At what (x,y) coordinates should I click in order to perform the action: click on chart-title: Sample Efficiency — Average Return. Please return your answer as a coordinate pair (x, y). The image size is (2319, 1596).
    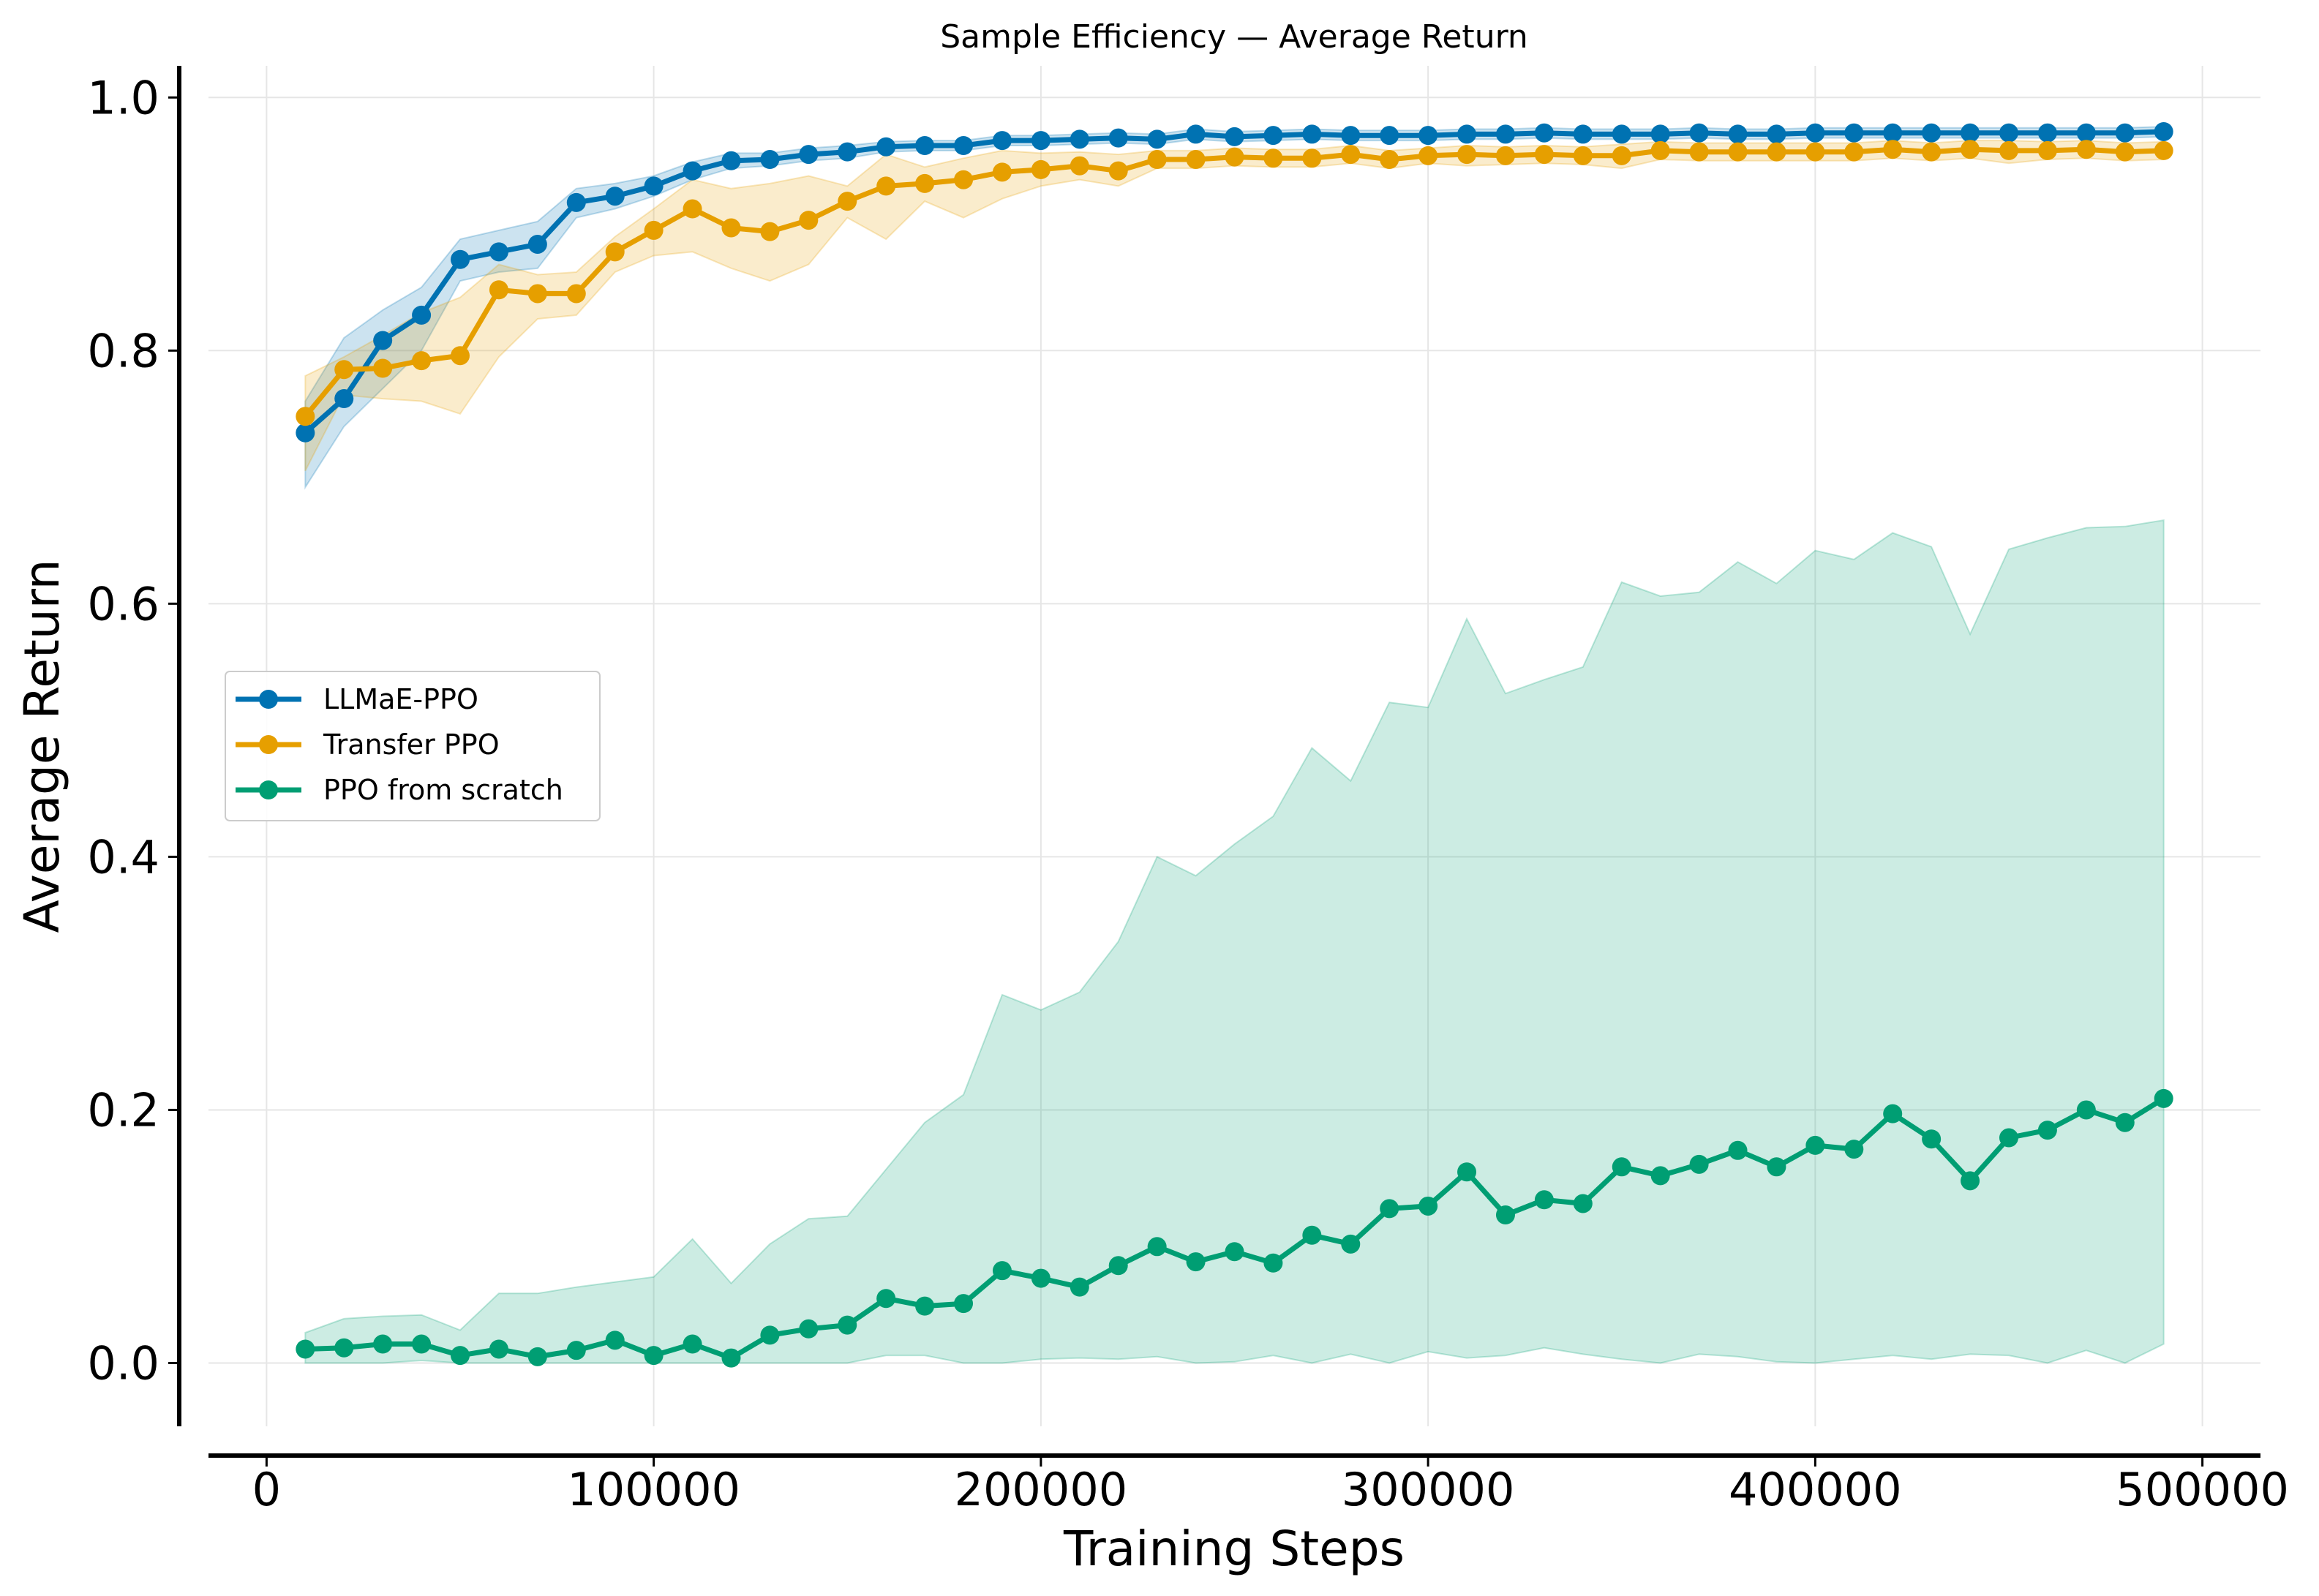
    Looking at the image, I should click on (1234, 37).